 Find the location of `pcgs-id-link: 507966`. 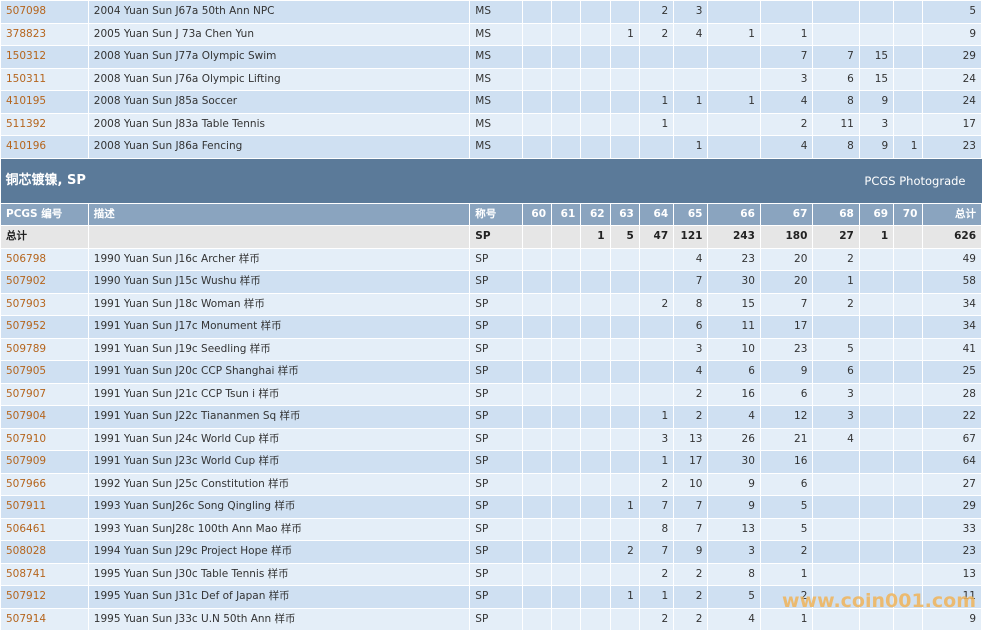

pcgs-id-link: 507966 is located at coordinates (26, 483).